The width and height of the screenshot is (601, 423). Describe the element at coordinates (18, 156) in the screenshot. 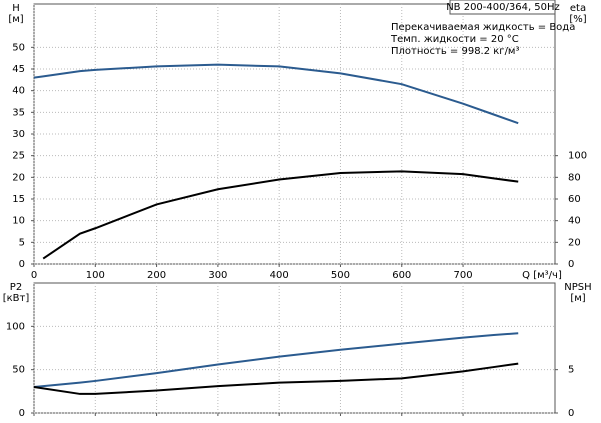

I see `y-tick-label: 25` at that location.